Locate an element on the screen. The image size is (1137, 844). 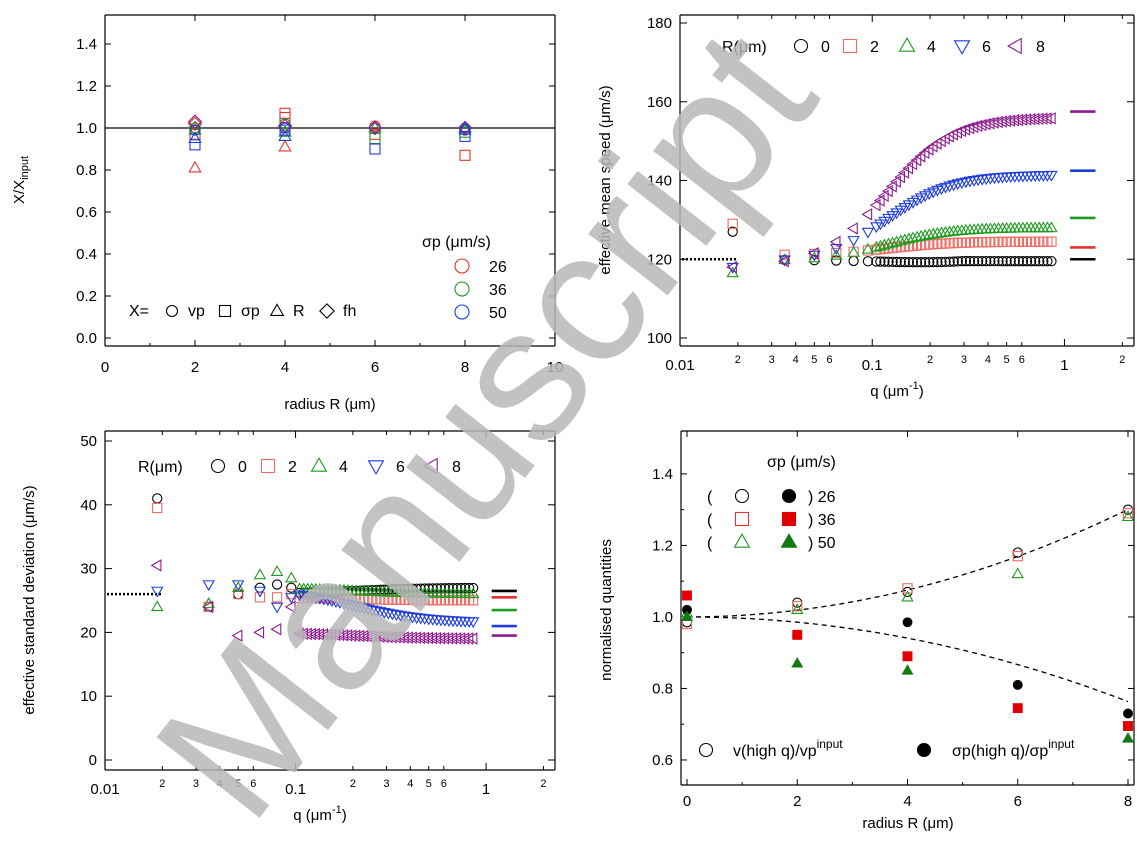
y-axis-title-main: X/X is located at coordinates (19, 192).